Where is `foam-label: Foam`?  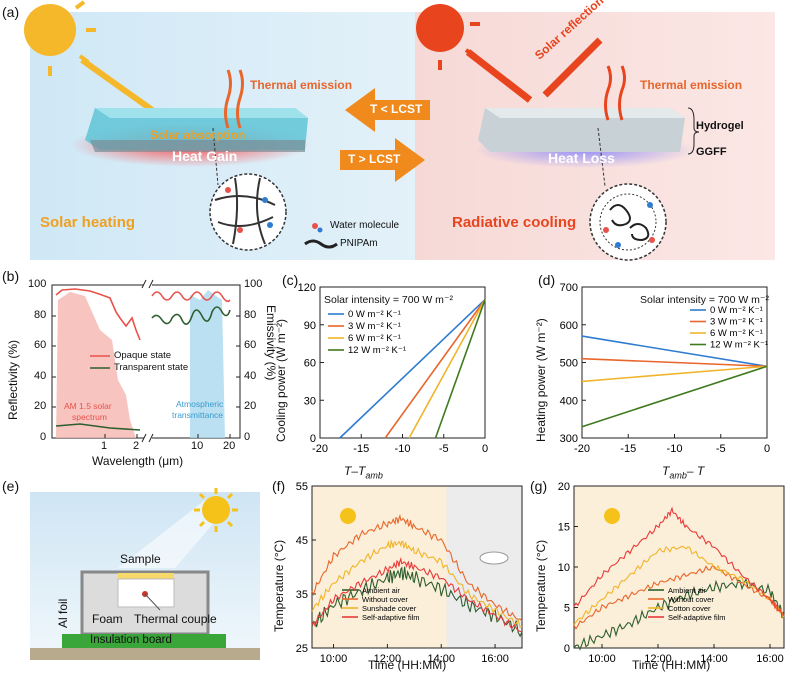 foam-label: Foam is located at coordinates (107, 619).